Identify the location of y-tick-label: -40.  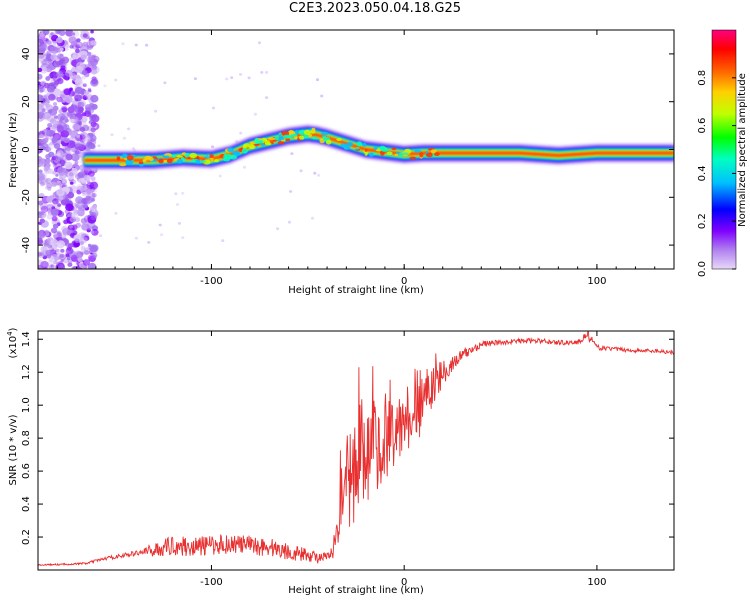
(26, 245).